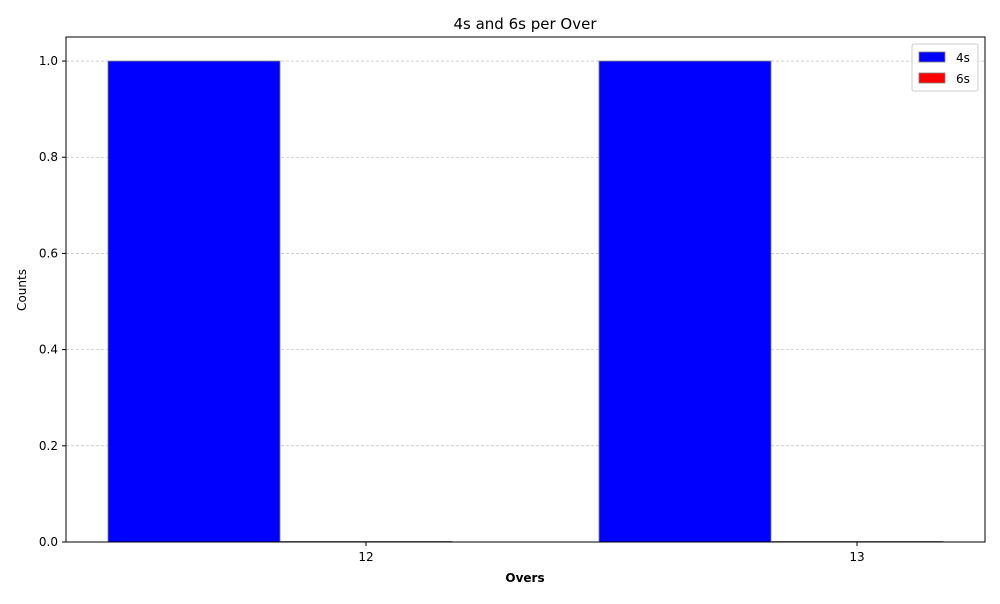  I want to click on y-axis-label: Counts, so click(22, 290).